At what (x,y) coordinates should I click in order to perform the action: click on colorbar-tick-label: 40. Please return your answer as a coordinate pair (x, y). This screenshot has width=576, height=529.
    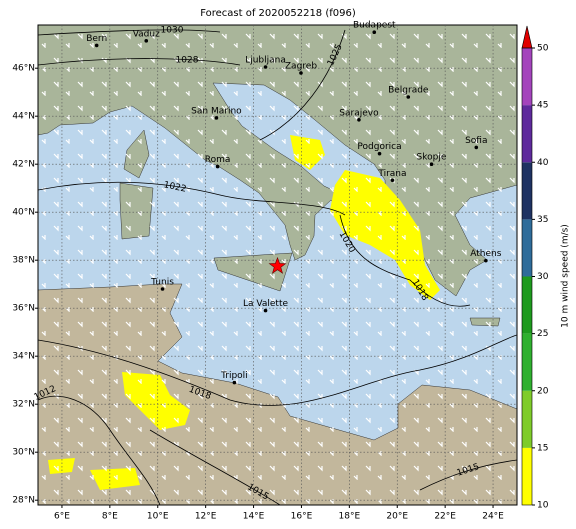
    Looking at the image, I should click on (543, 163).